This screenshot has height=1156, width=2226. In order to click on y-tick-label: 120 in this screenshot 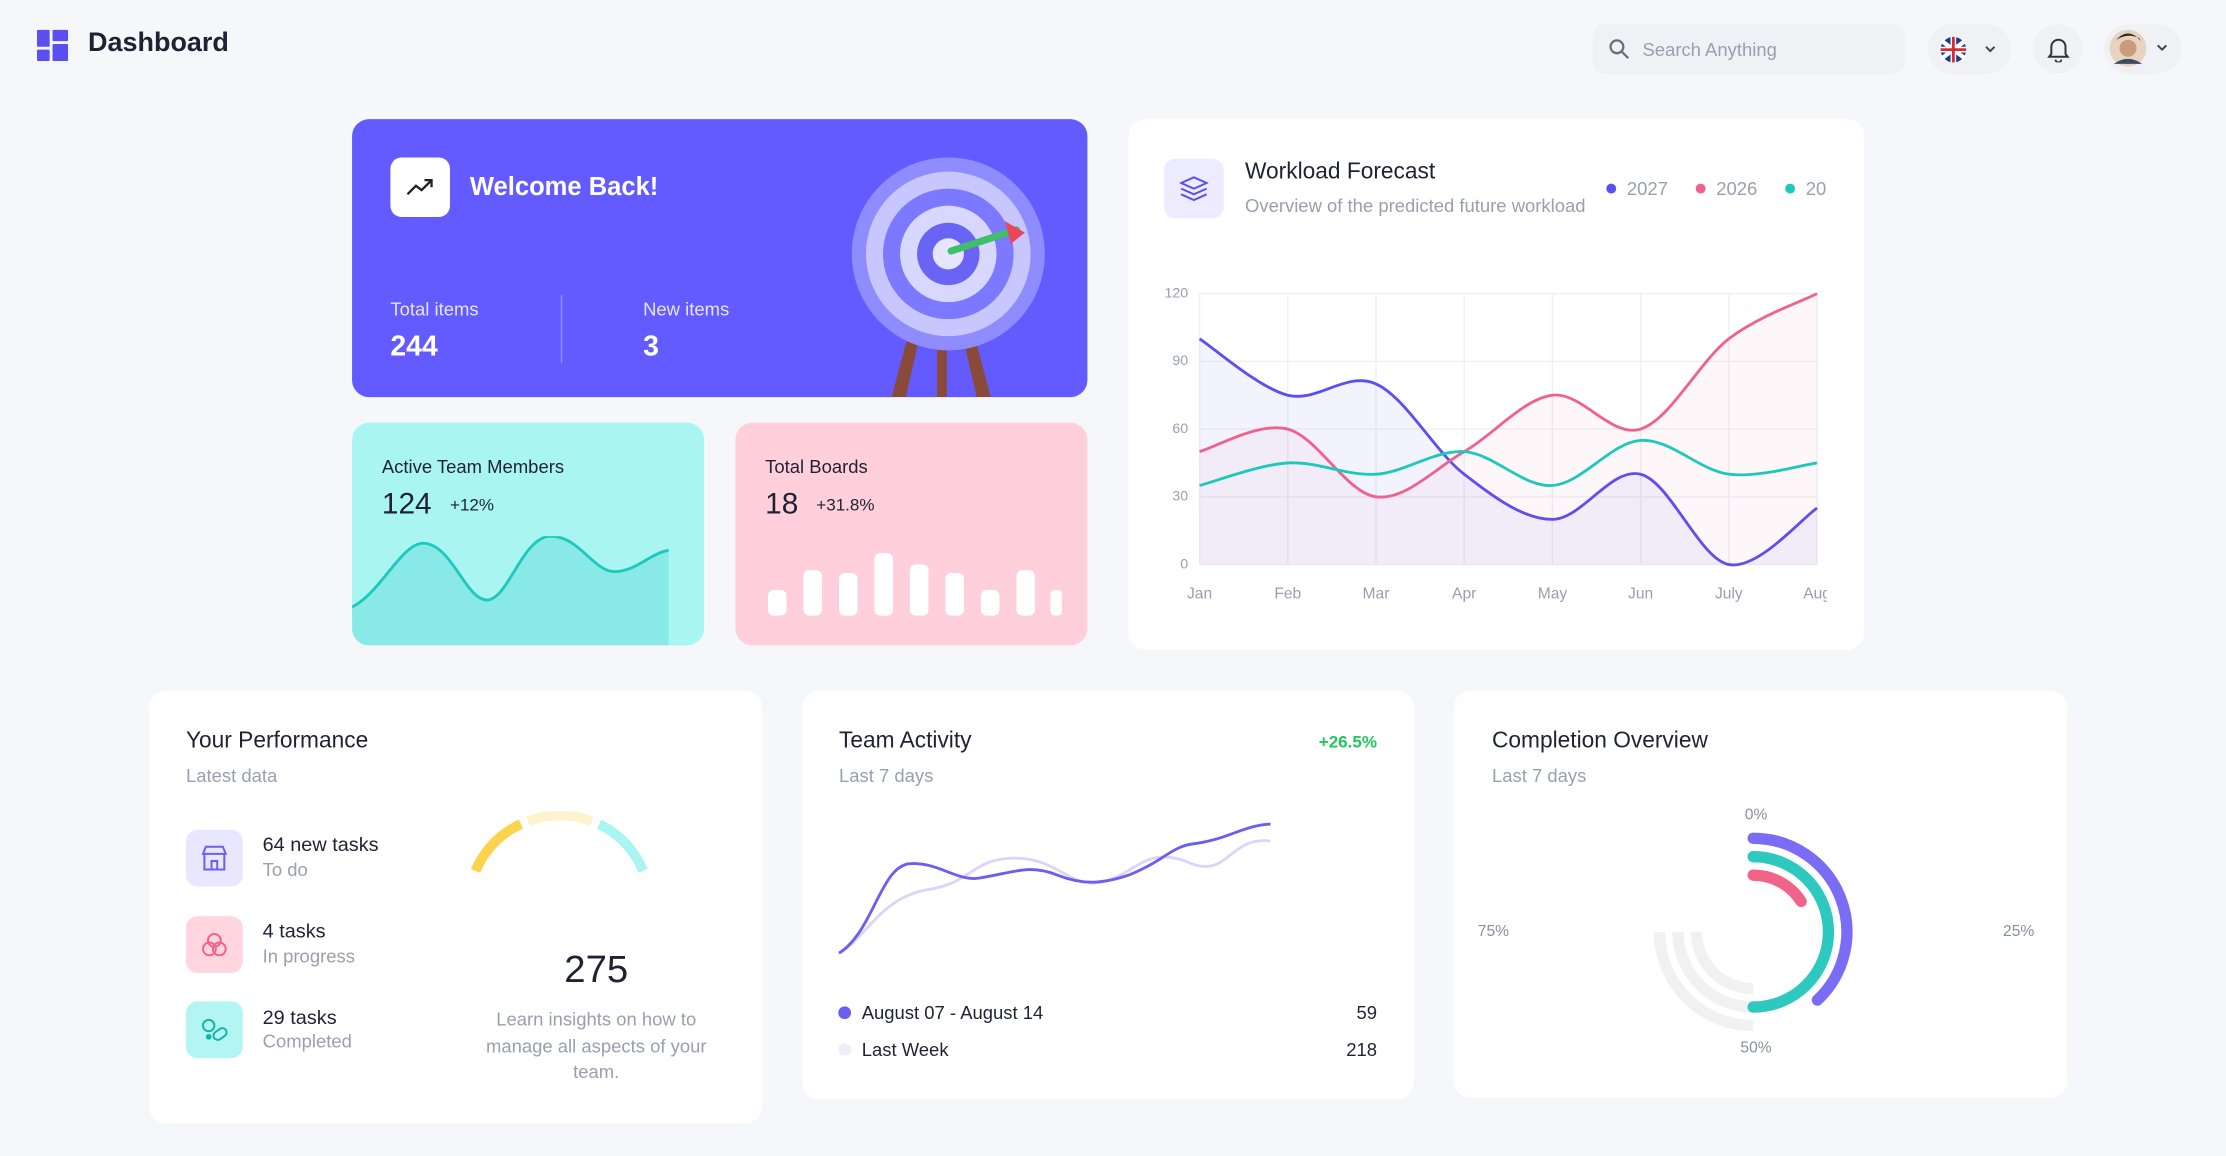, I will do `click(1177, 293)`.